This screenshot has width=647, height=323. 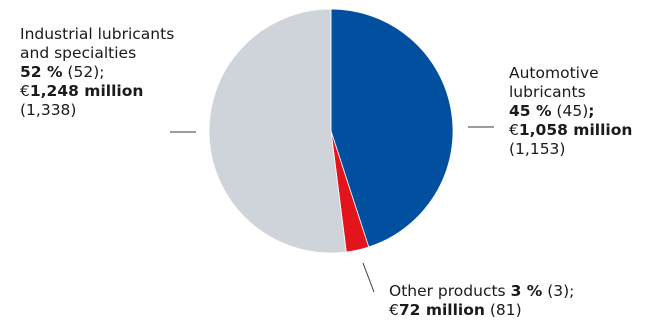 I want to click on label-line: lubricants, so click(x=570, y=92).